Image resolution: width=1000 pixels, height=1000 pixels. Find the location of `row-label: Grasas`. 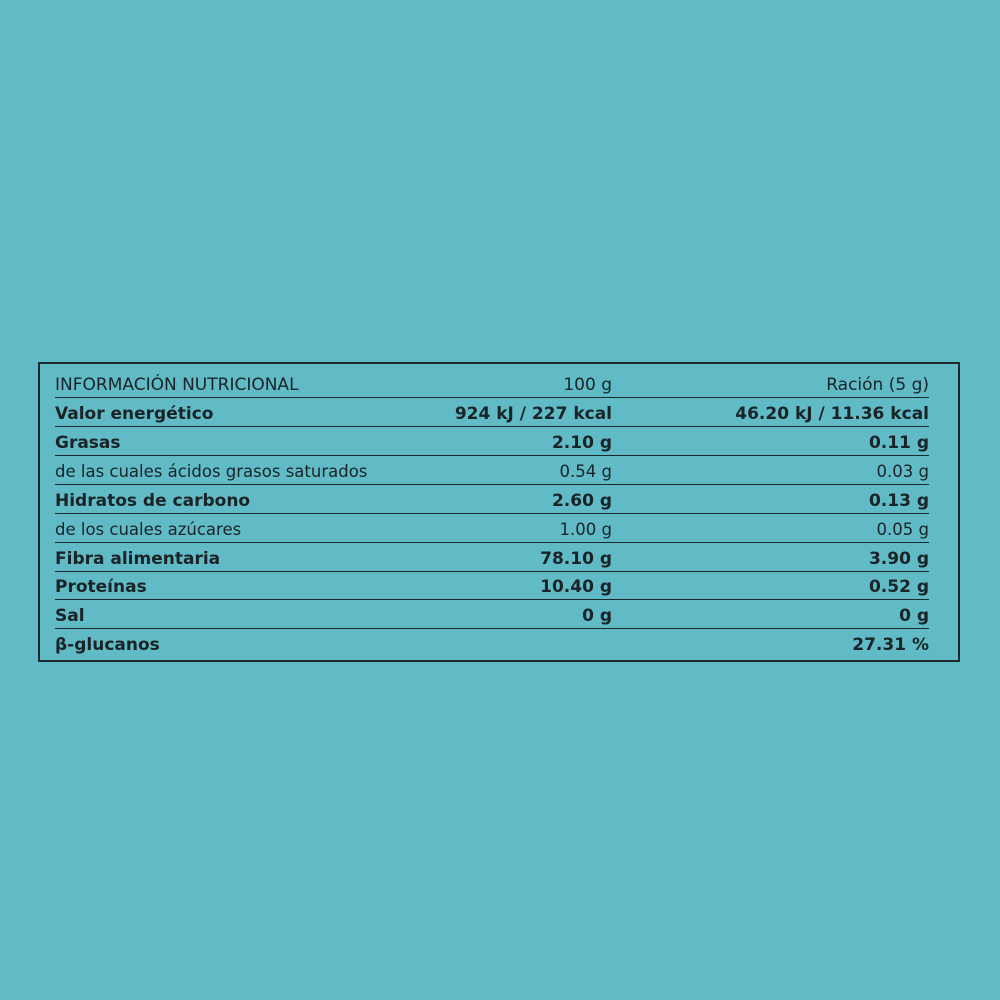

row-label: Grasas is located at coordinates (88, 443).